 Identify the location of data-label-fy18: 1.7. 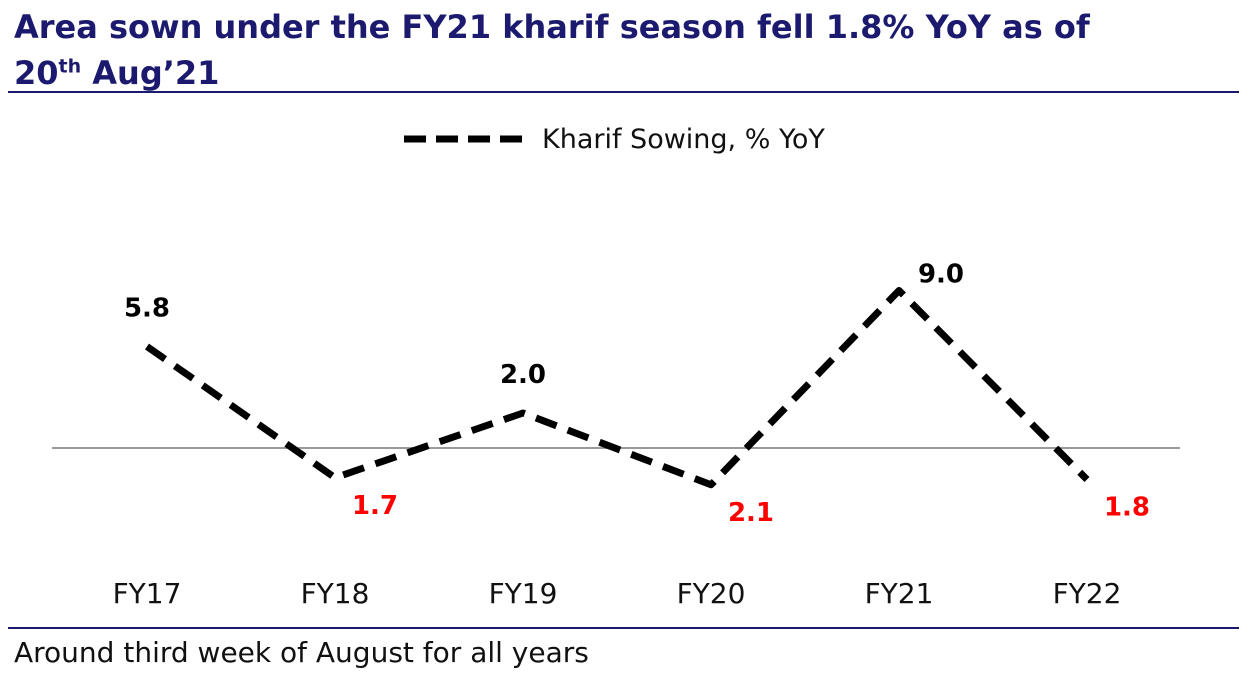
(375, 506).